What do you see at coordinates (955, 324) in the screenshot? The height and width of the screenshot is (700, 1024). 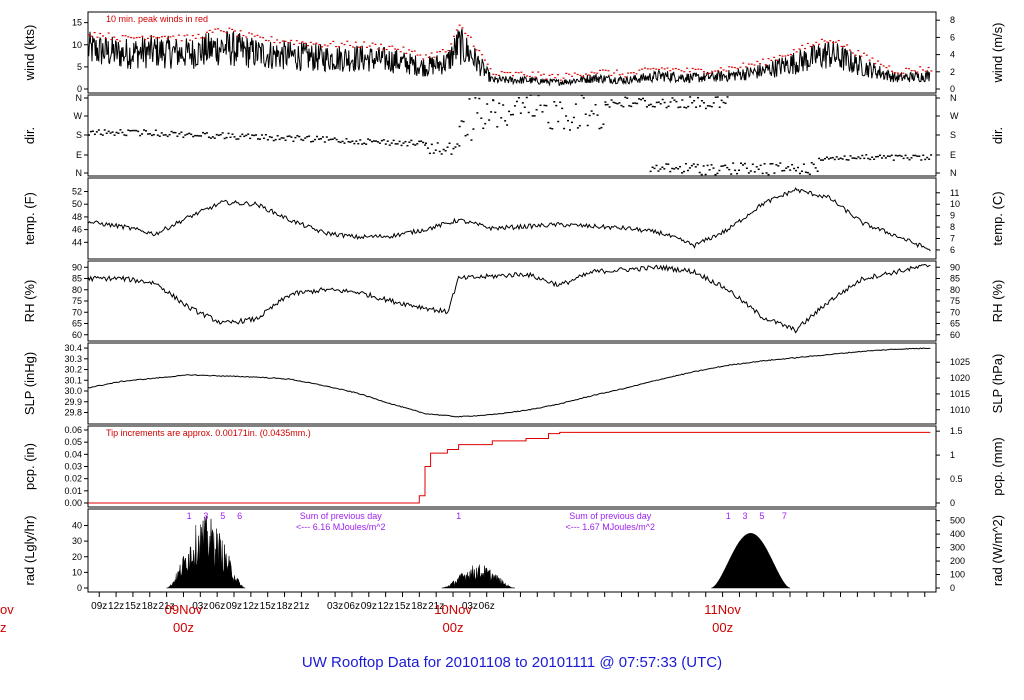 I see `relative_humidity-ytick-label-right: 65` at bounding box center [955, 324].